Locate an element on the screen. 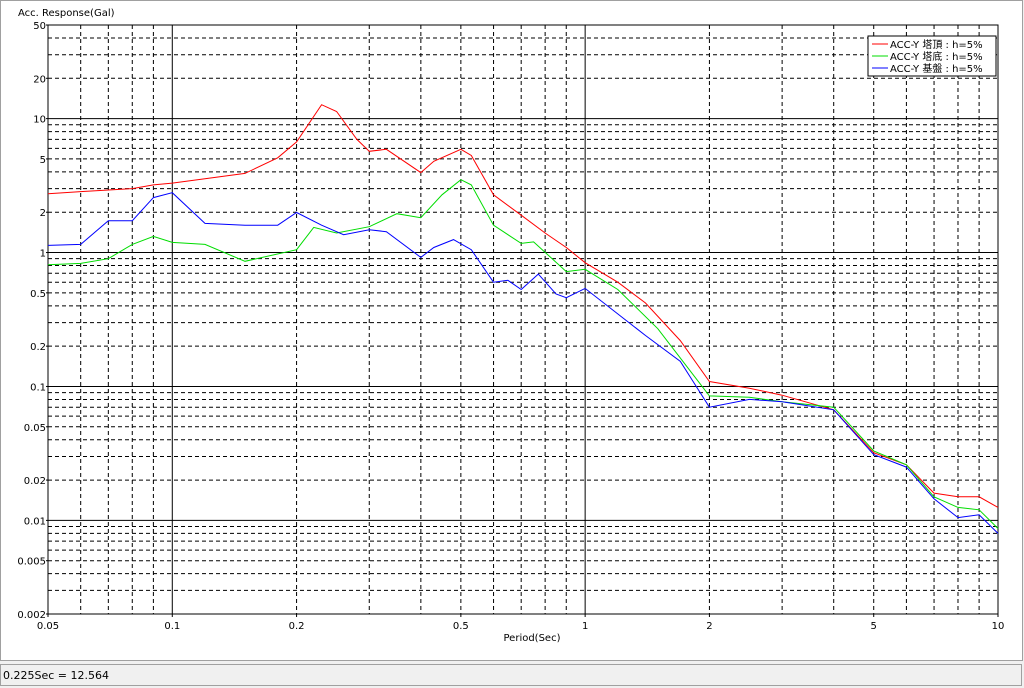 Image resolution: width=1024 pixels, height=688 pixels. chart-title: Acc. Response(Gal) is located at coordinates (66, 13).